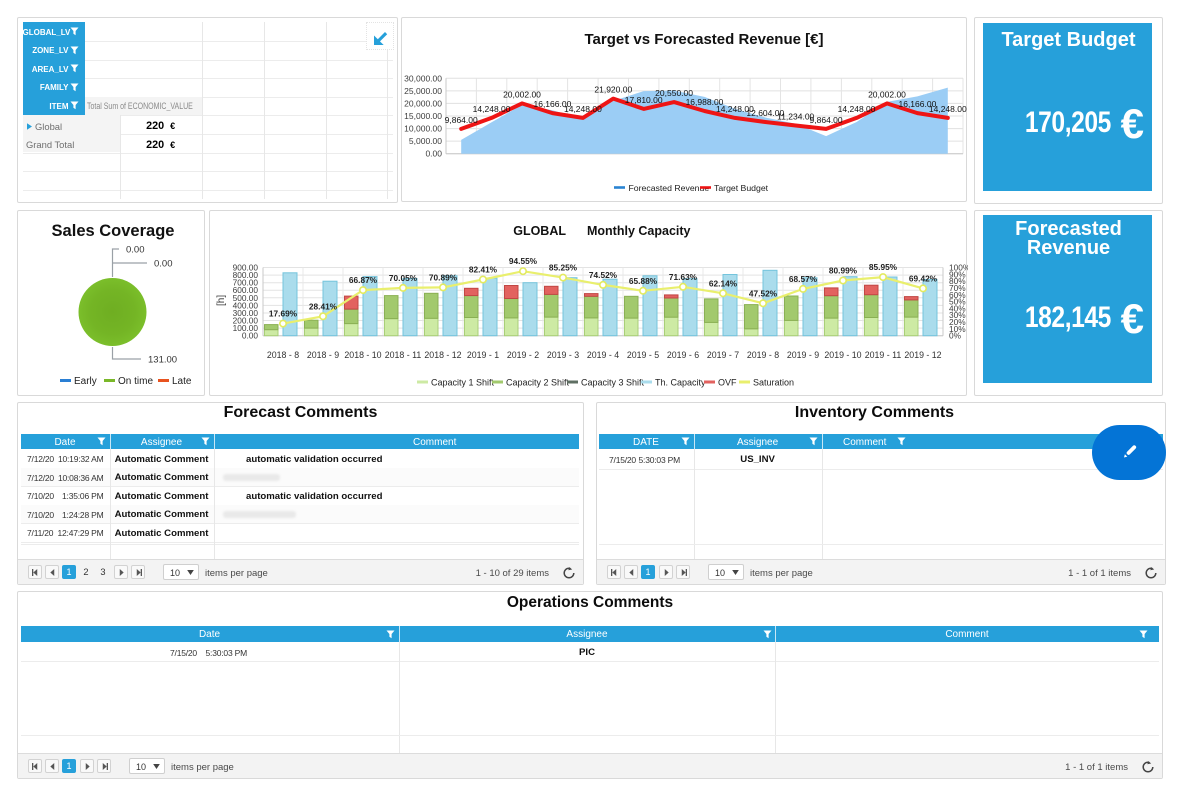 The width and height of the screenshot is (1183, 799). What do you see at coordinates (539, 231) in the screenshot?
I see `svg-text: GLOBAL` at bounding box center [539, 231].